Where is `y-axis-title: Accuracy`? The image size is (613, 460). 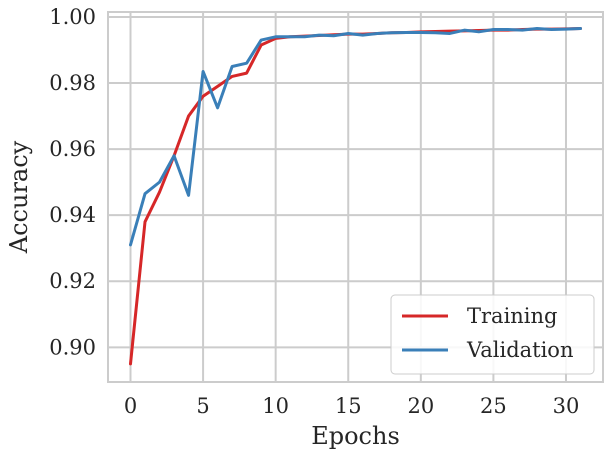 y-axis-title: Accuracy is located at coordinates (19, 197).